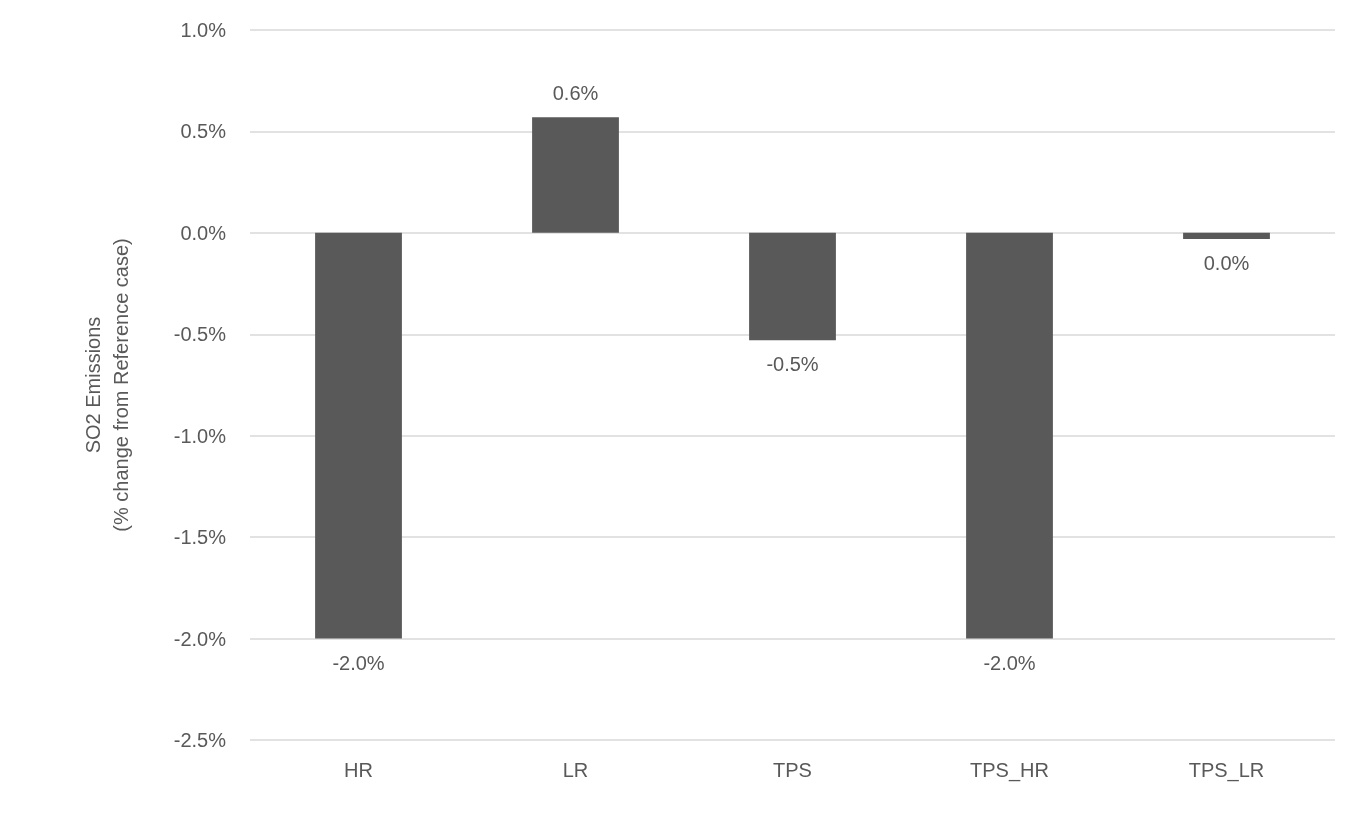  Describe the element at coordinates (792, 770) in the screenshot. I see `x-tick-label: TPS` at that location.